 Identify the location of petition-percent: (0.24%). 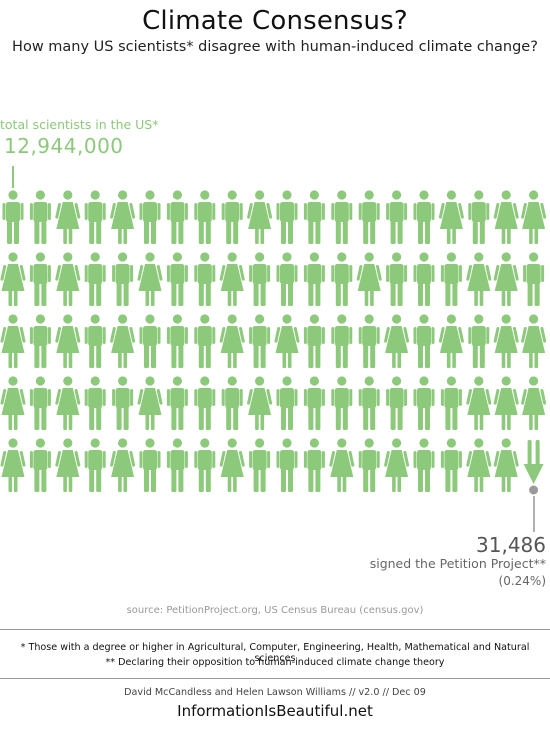
(522, 581).